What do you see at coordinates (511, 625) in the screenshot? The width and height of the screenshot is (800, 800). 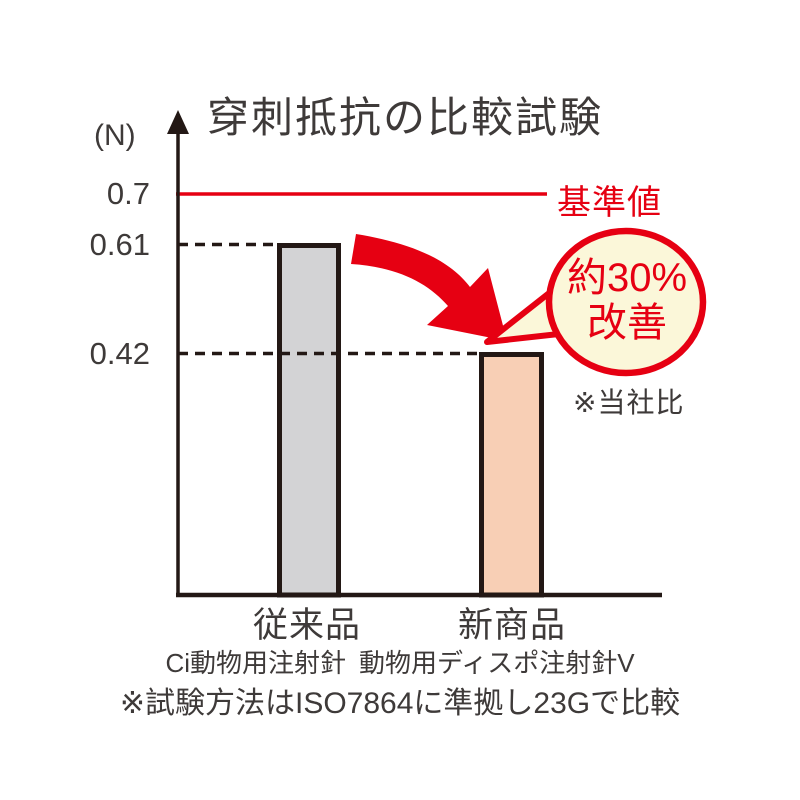 I see `category-label-new: 新商品` at bounding box center [511, 625].